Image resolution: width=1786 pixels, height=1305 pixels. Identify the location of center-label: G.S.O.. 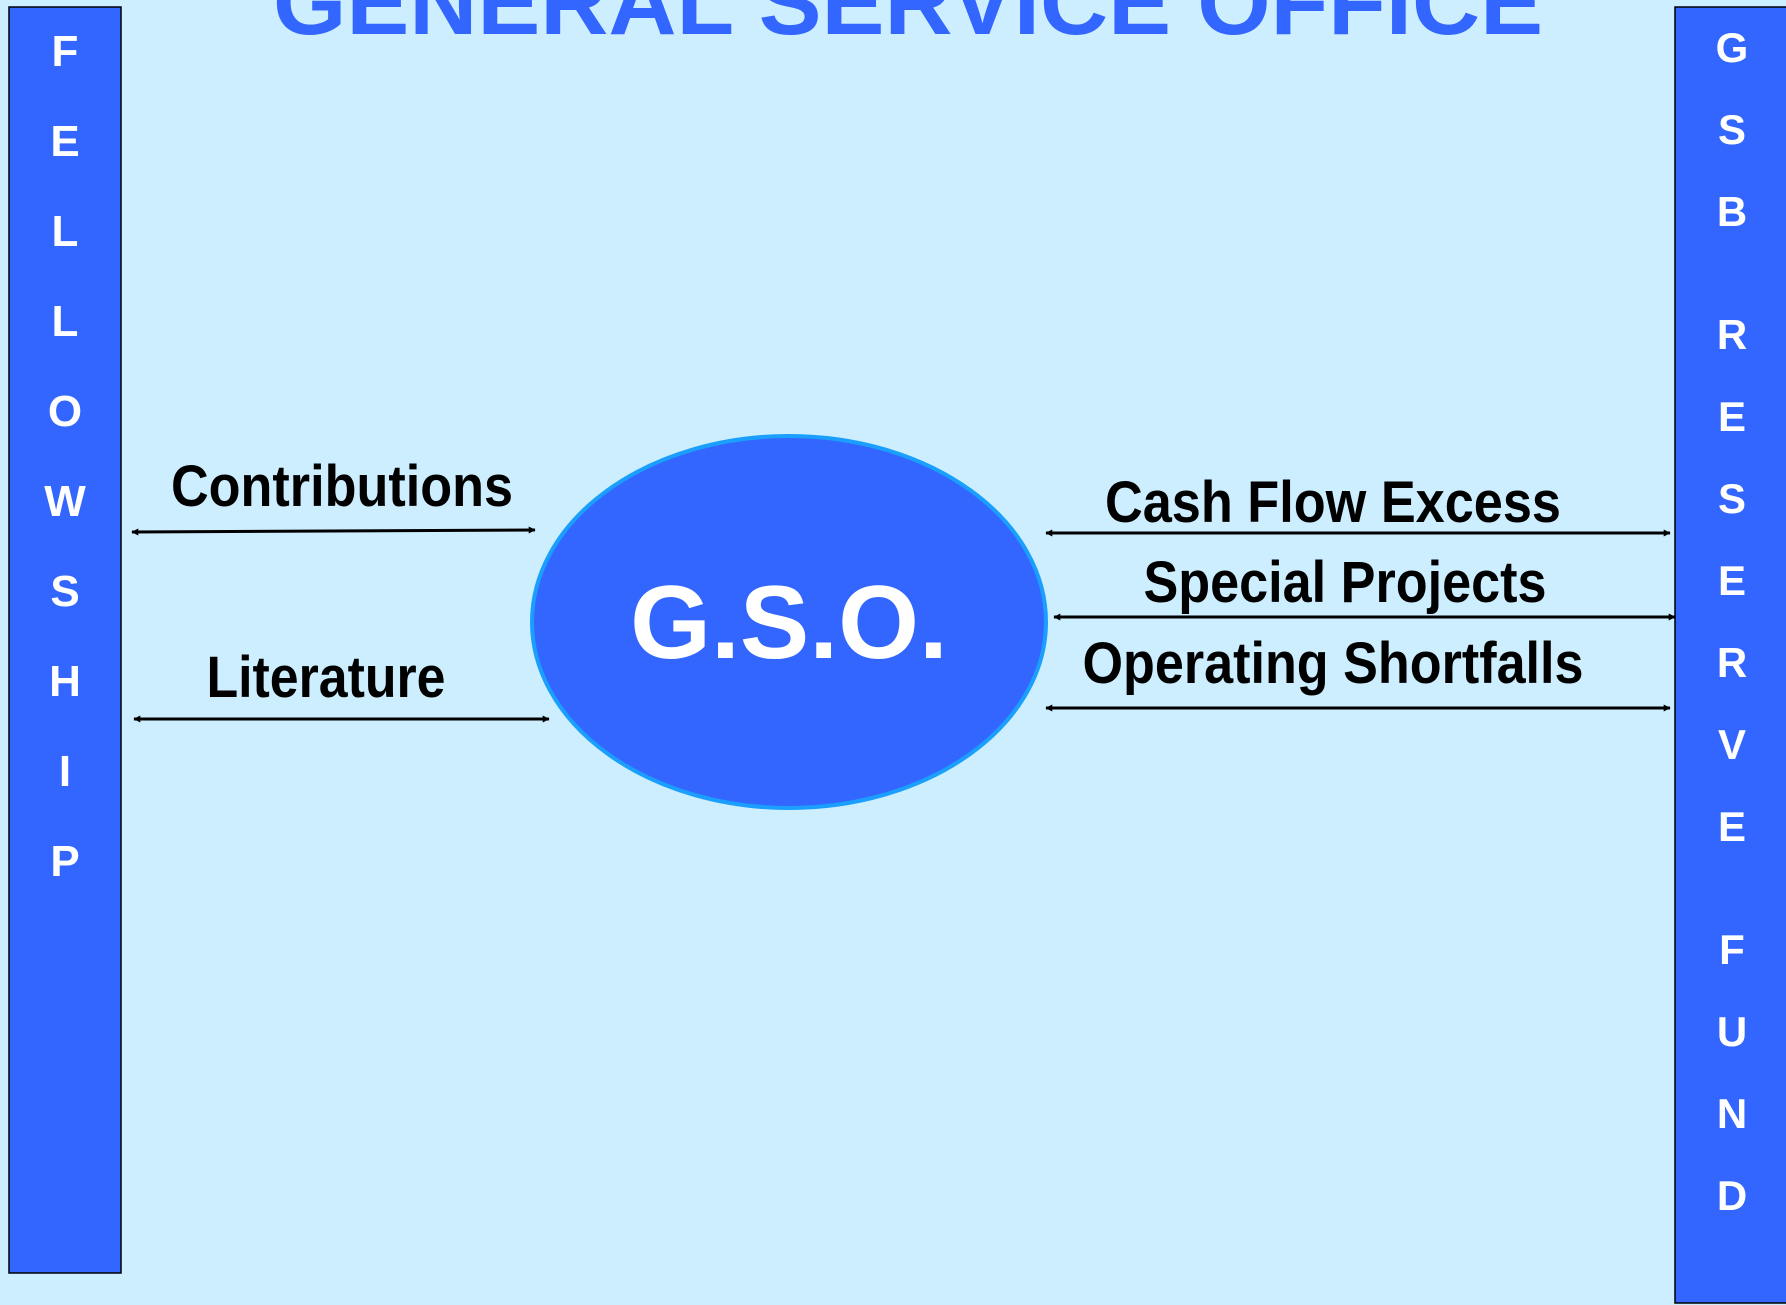
(789, 623).